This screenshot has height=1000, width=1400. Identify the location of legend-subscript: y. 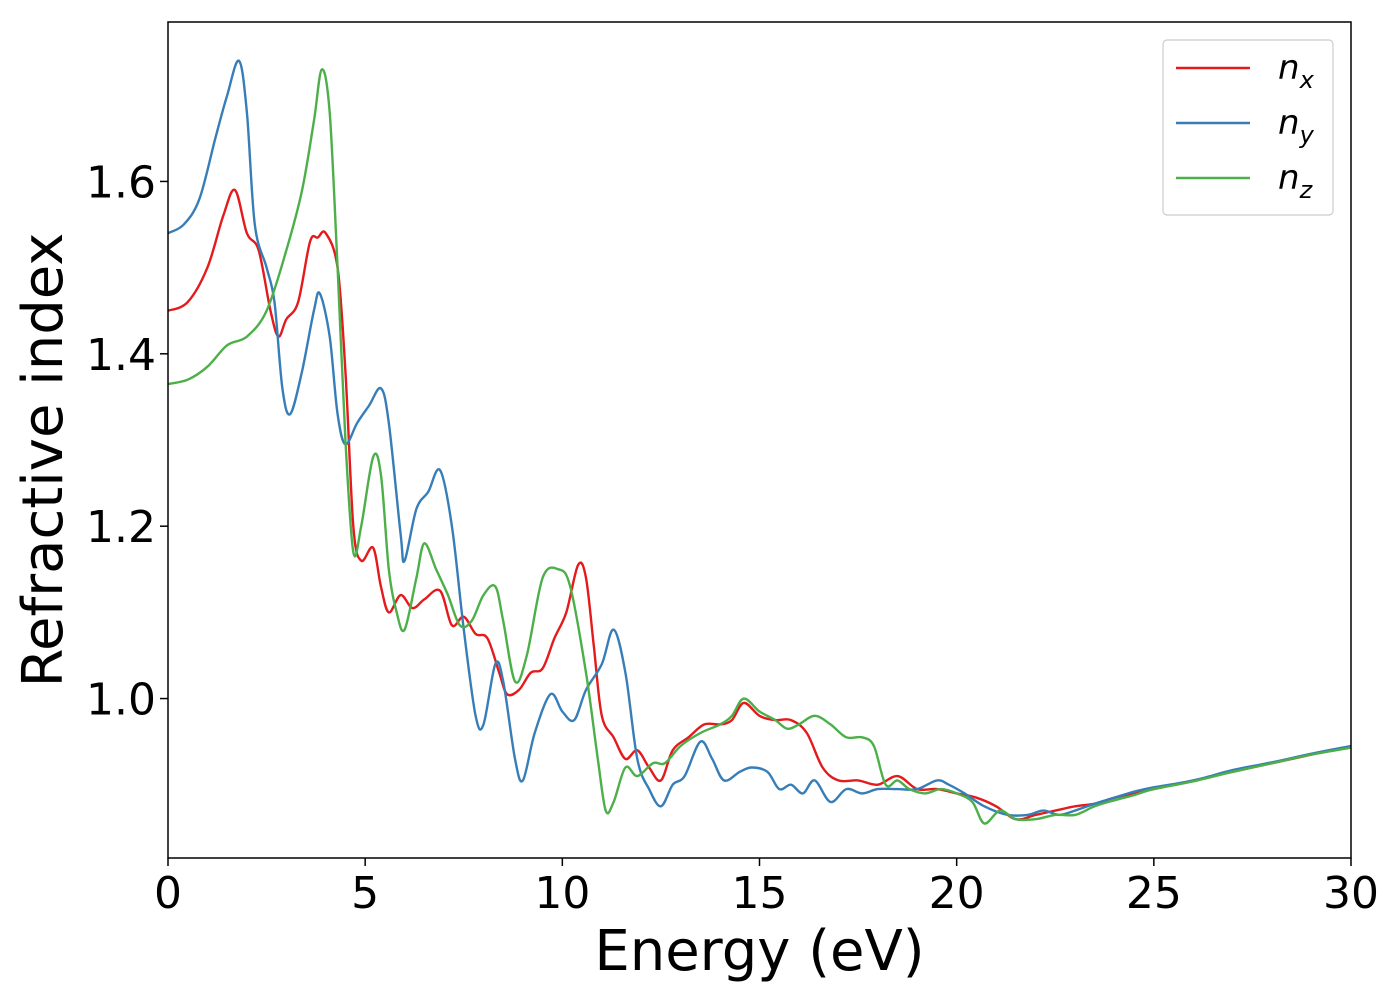
(1307, 135).